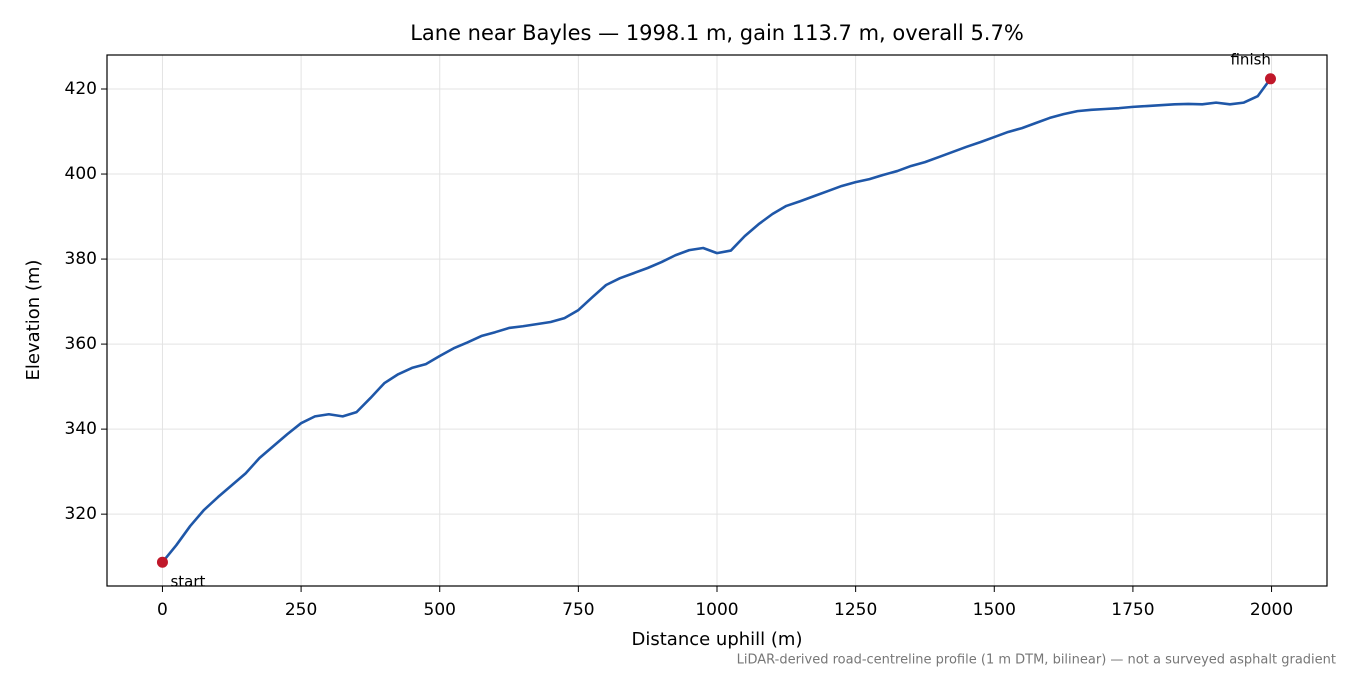 This screenshot has width=1350, height=675. I want to click on x-tick-label: 2000, so click(1271, 610).